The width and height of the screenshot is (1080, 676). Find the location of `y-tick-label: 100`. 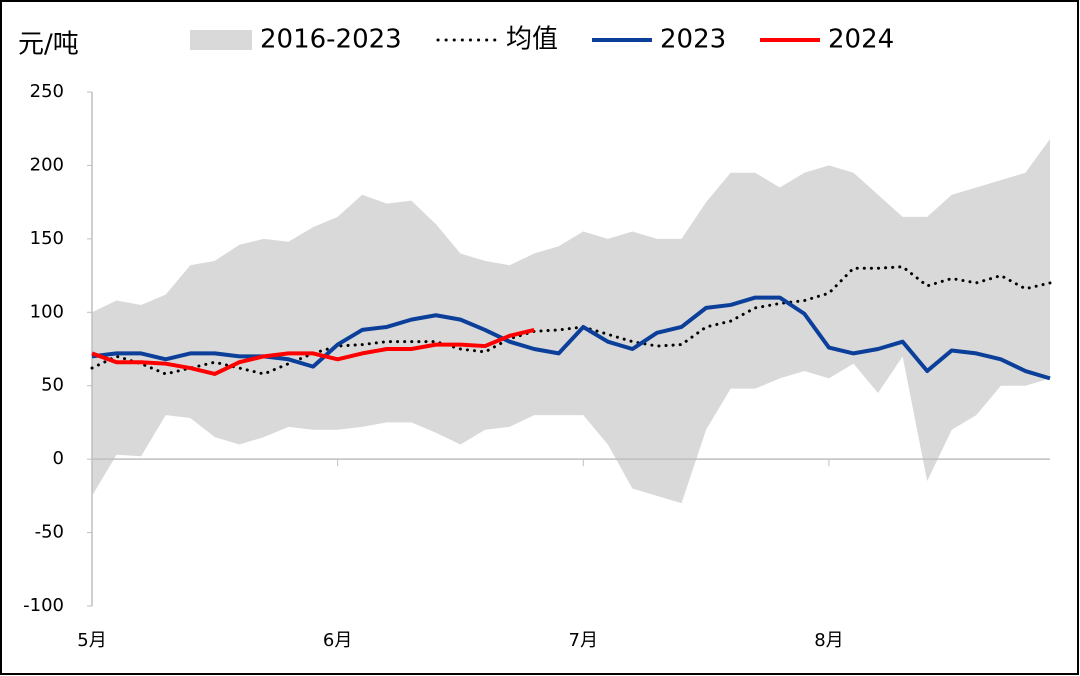

y-tick-label: 100 is located at coordinates (47, 311).